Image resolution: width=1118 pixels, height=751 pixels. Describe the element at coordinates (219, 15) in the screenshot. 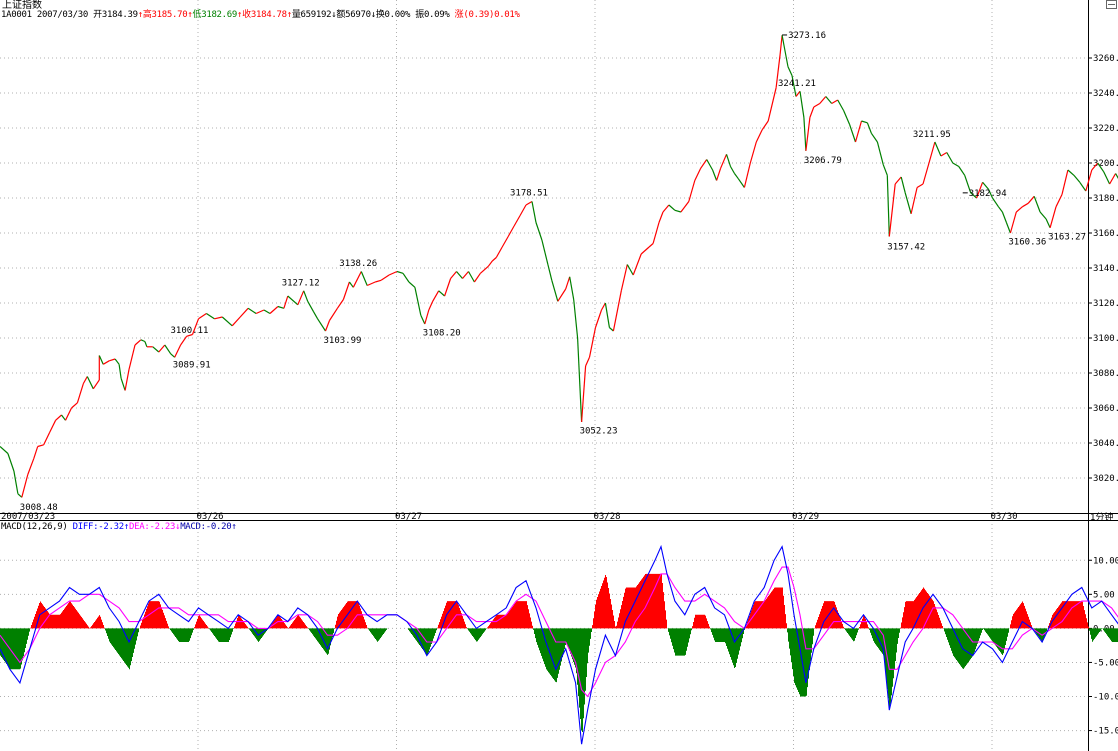

I see `quote-low-value: 3182.69` at that location.